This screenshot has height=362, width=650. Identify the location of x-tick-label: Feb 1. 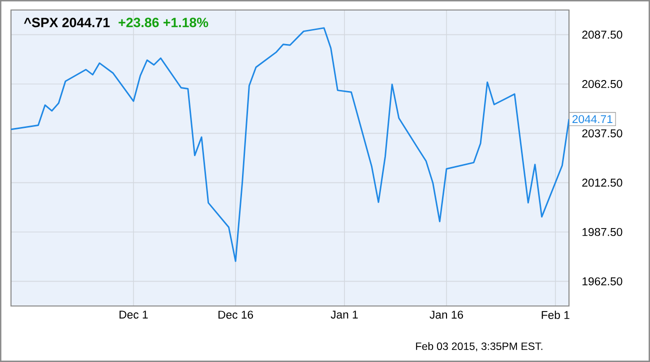
(556, 315).